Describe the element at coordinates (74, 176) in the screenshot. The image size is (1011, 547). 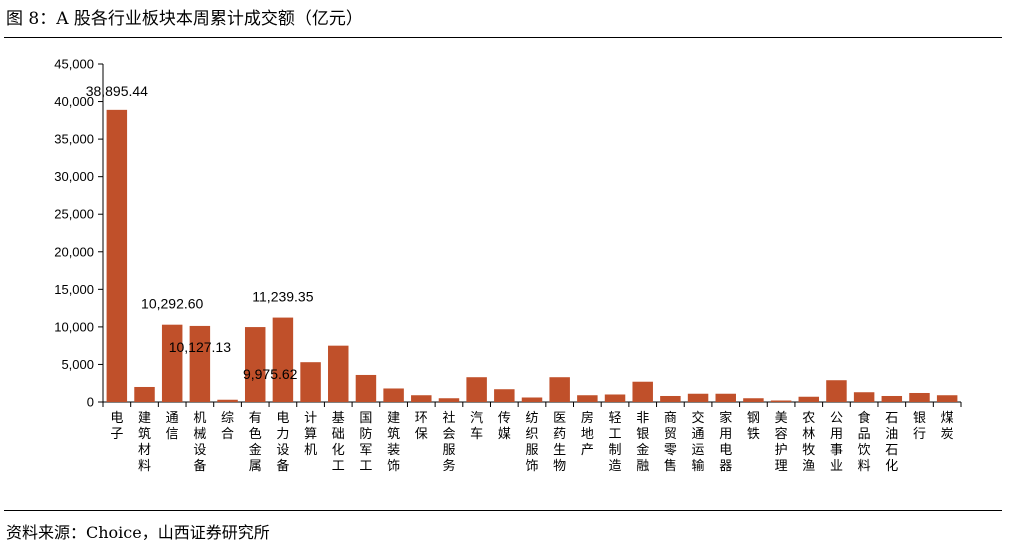
I see `y-tick-label: 30,000` at that location.